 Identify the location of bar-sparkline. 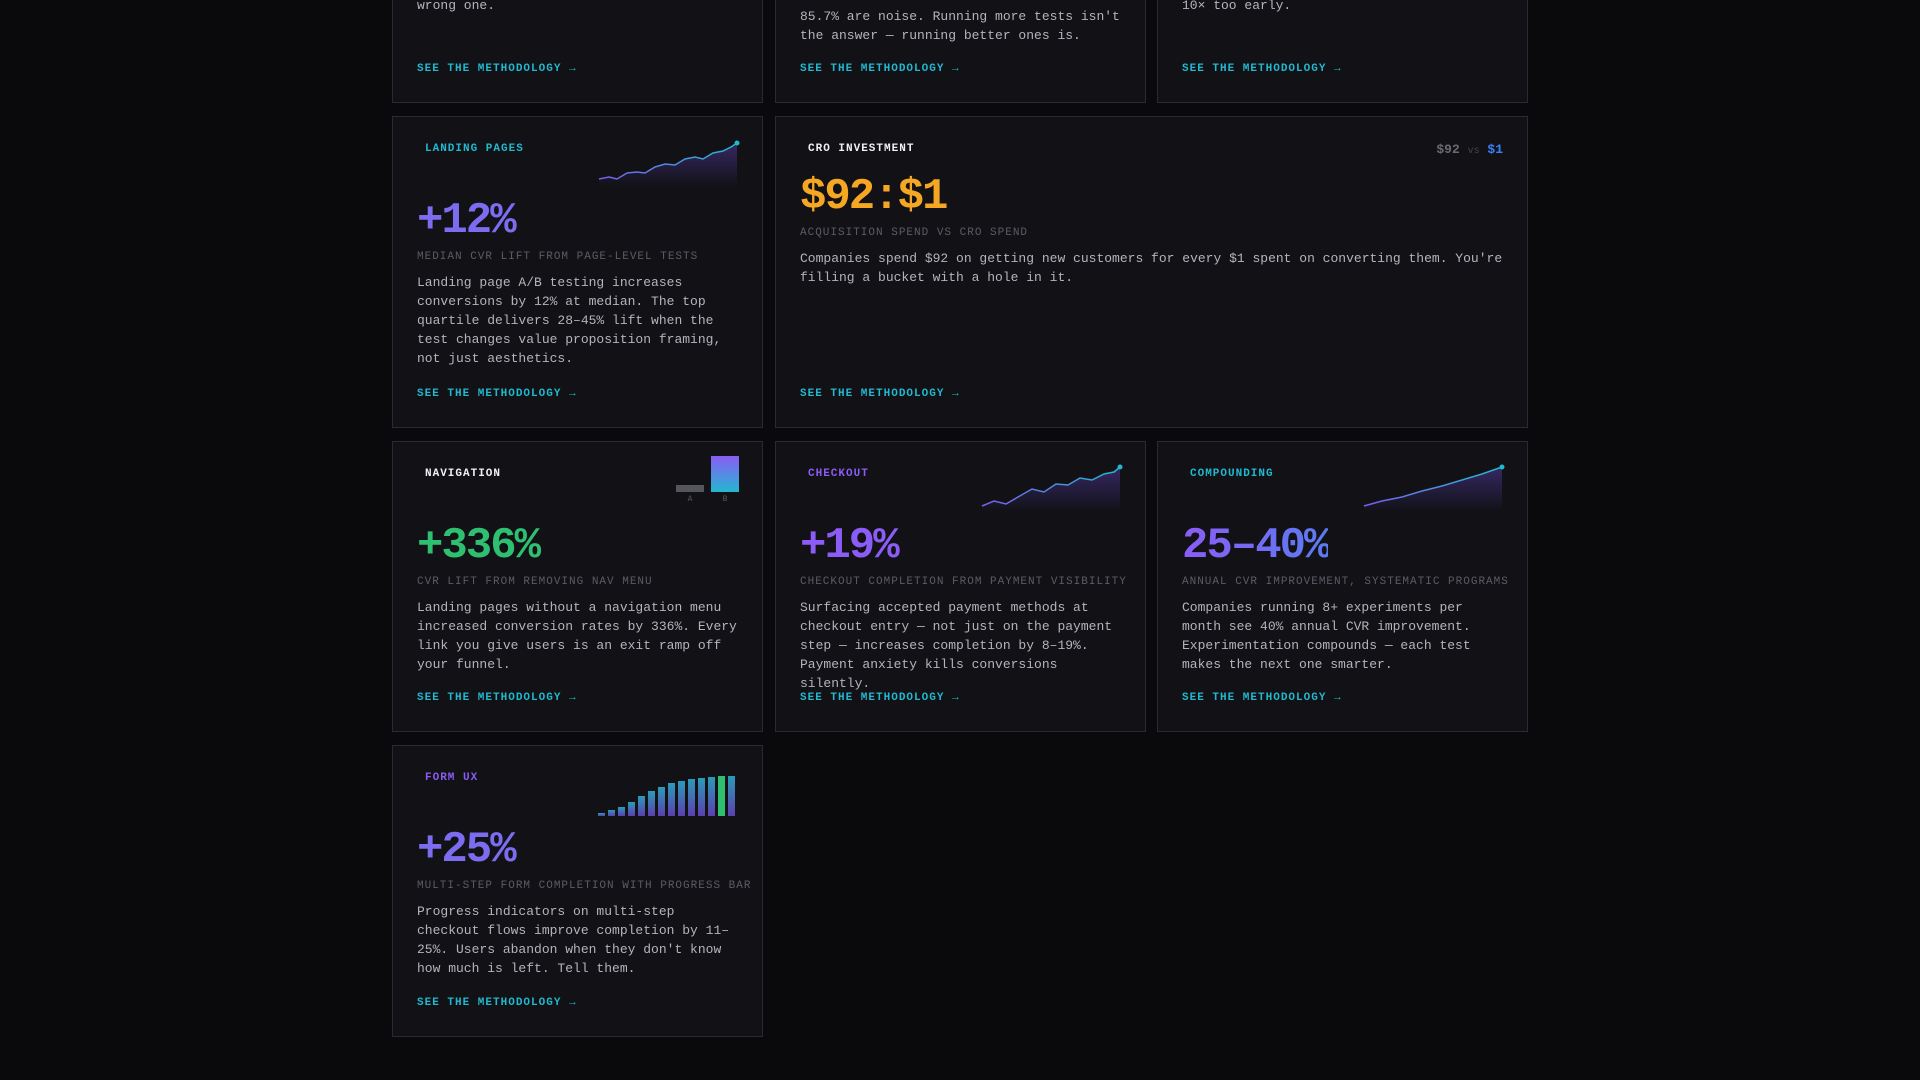
(666, 796).